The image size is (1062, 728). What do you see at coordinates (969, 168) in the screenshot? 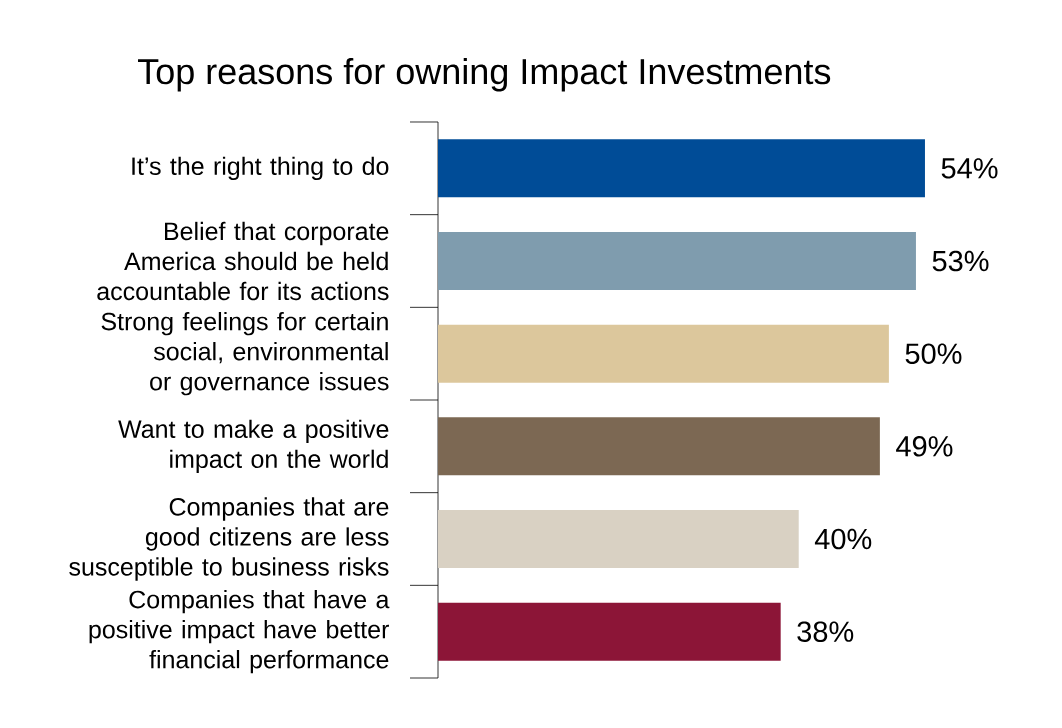
I see `data-label: 54%` at bounding box center [969, 168].